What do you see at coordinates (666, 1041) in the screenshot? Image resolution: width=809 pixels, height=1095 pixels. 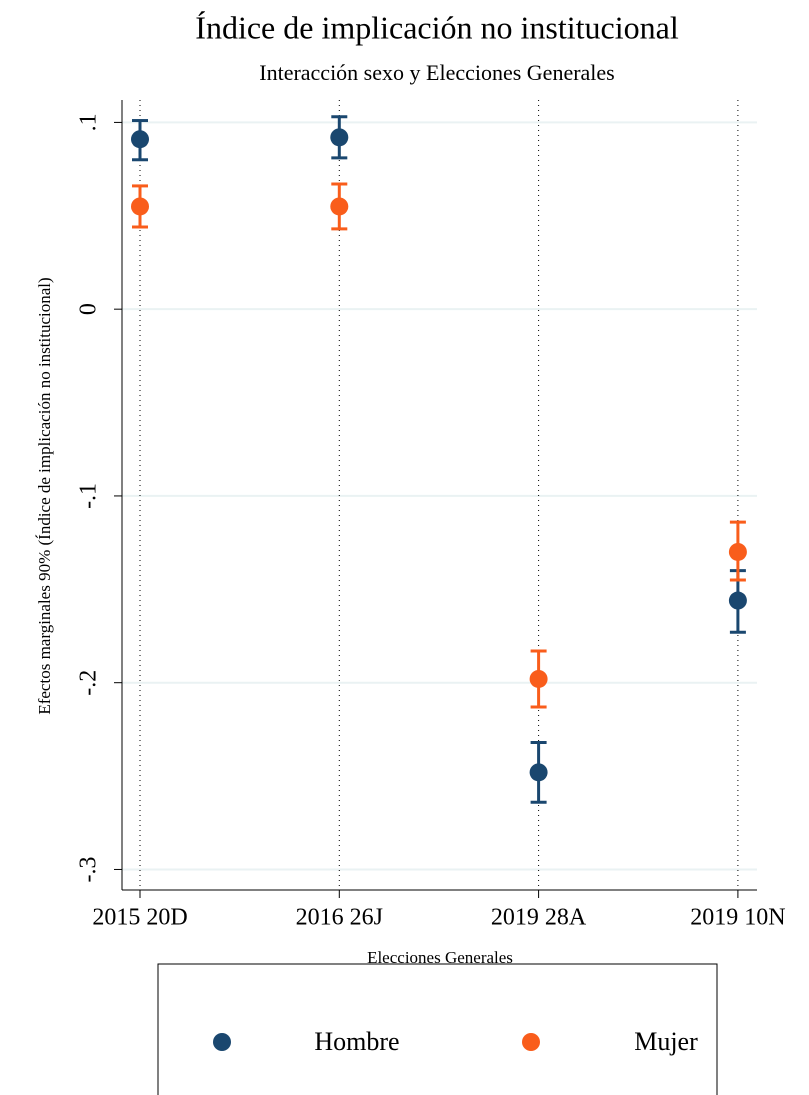 I see `legend-label: Mujer` at bounding box center [666, 1041].